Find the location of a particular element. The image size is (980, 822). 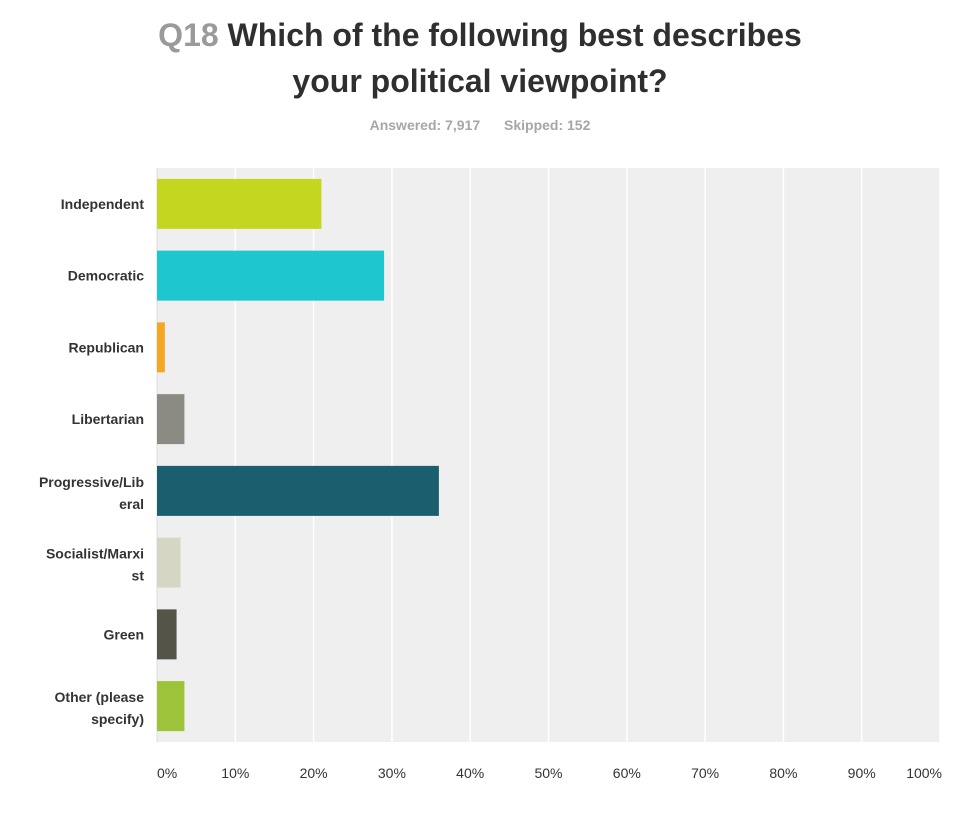

category-label-4: Progressive/Lib eral is located at coordinates (91, 493).